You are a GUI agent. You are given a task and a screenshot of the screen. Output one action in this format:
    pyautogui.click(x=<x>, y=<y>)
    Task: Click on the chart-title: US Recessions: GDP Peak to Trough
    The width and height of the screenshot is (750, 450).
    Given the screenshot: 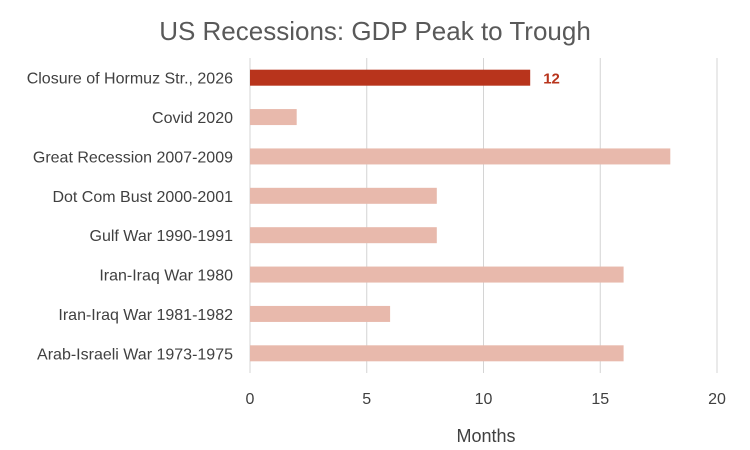 What is the action you would take?
    pyautogui.click(x=375, y=31)
    